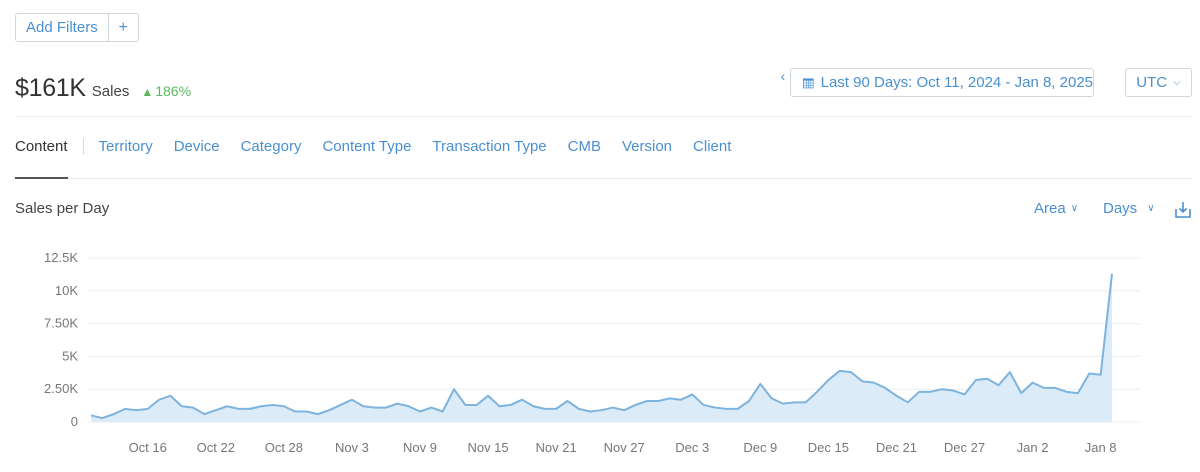  What do you see at coordinates (41, 146) in the screenshot?
I see `tab-content: Content` at bounding box center [41, 146].